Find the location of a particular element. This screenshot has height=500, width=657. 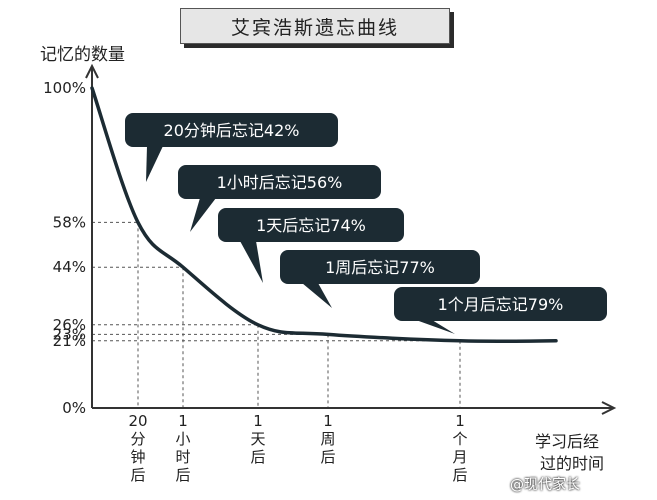

callout-text: 20分钟后忘记42% is located at coordinates (232, 130).